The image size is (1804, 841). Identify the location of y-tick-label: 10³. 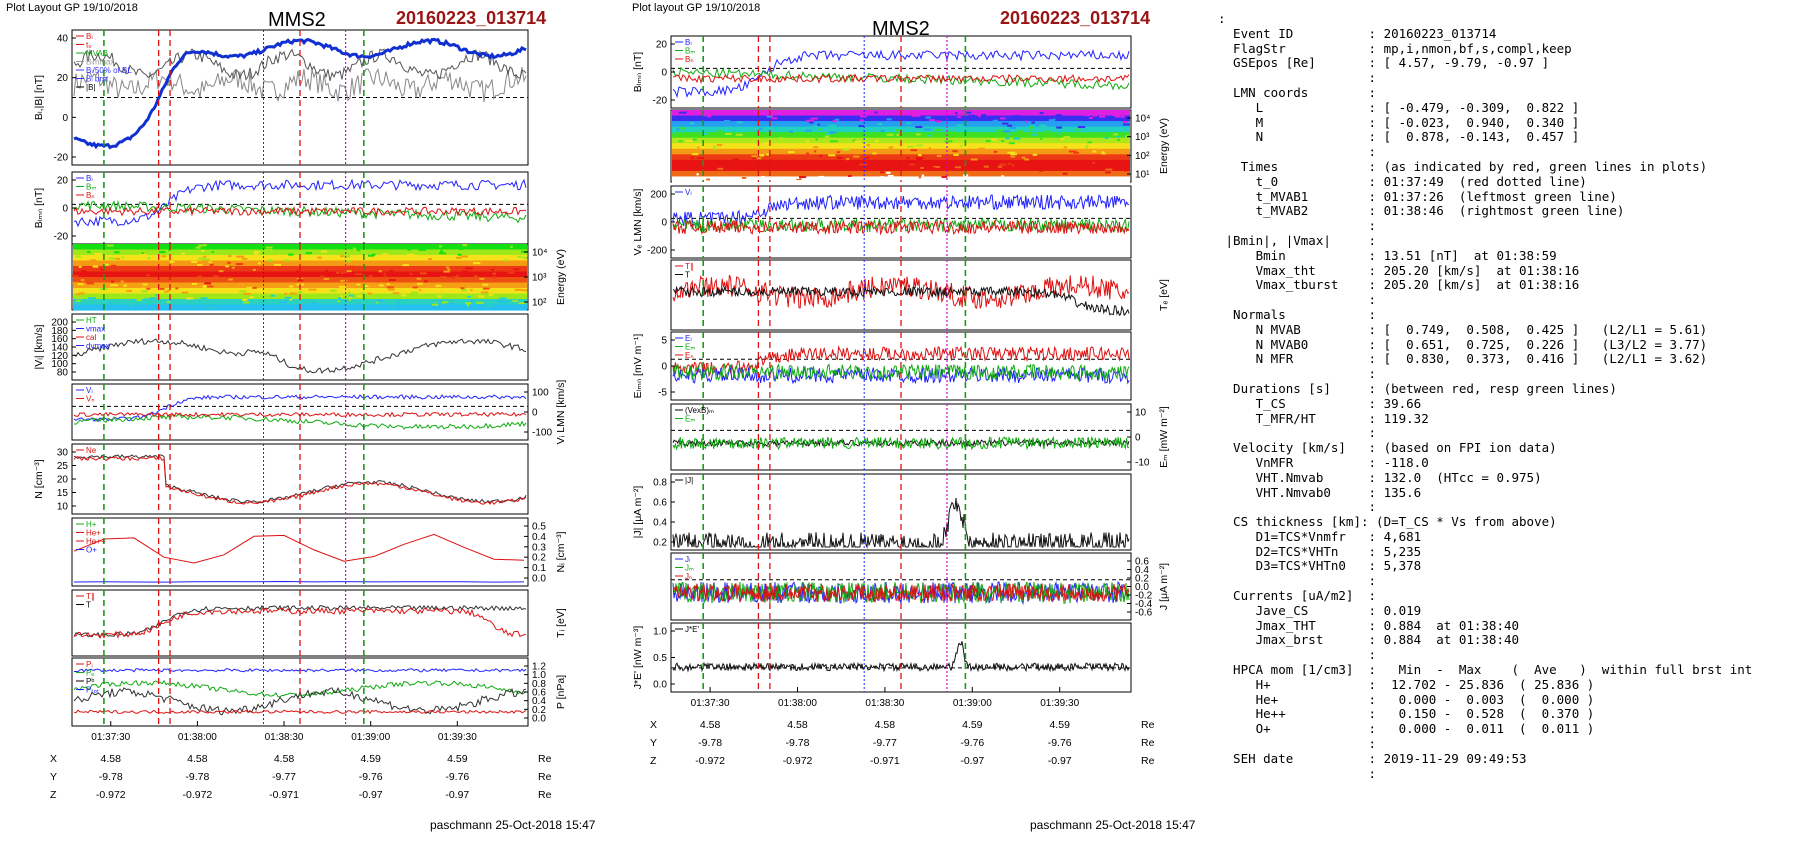
(1142, 137).